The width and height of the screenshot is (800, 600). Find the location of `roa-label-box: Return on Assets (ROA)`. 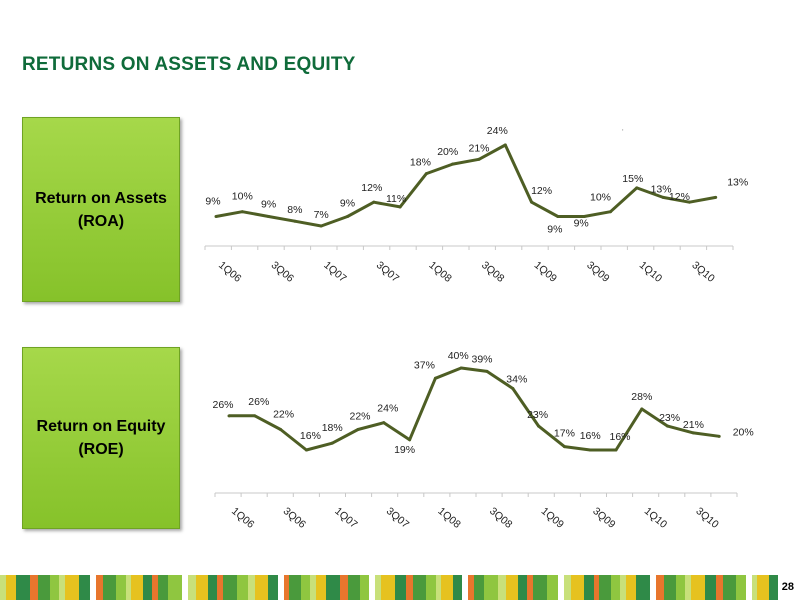

roa-label-box: Return on Assets (ROA) is located at coordinates (101, 209).